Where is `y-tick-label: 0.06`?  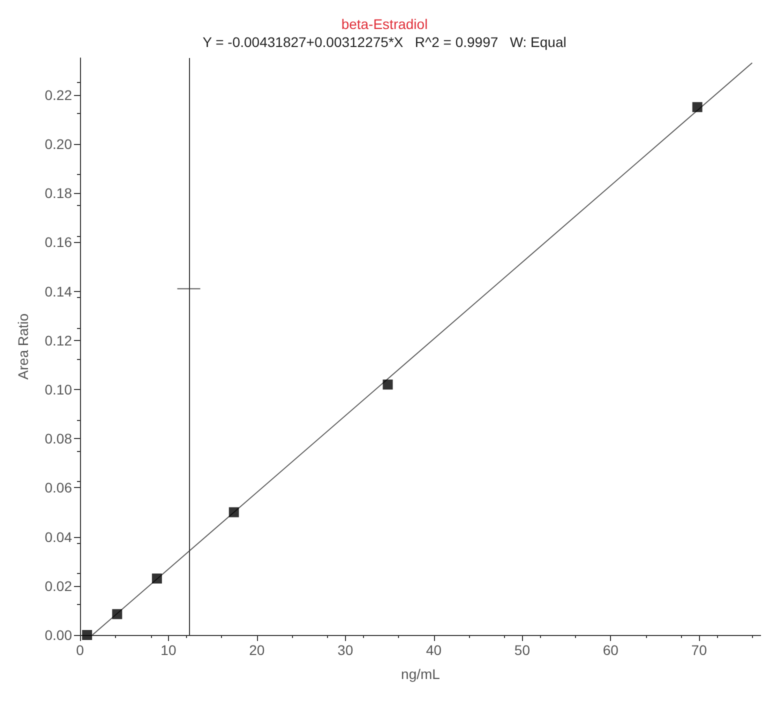
y-tick-label: 0.06 is located at coordinates (58, 488).